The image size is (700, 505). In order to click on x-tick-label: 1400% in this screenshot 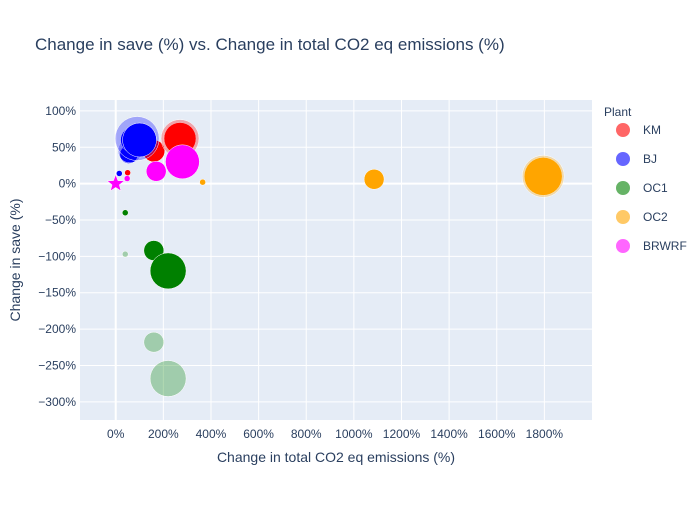, I will do `click(449, 434)`.